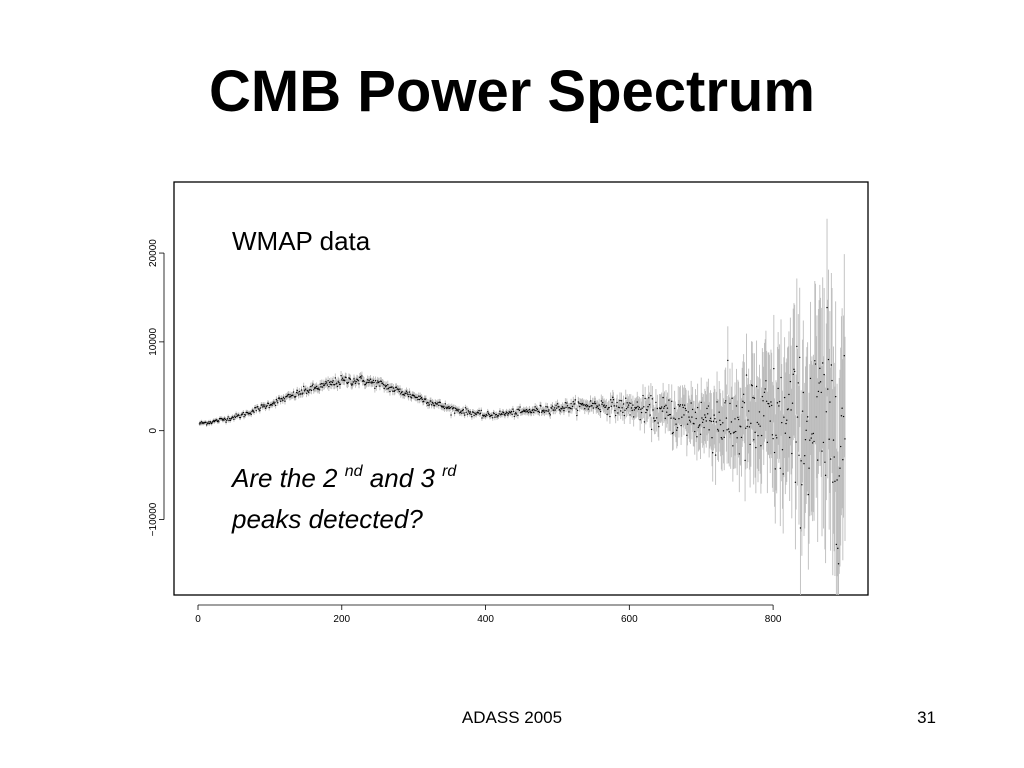 The height and width of the screenshot is (768, 1024). Describe the element at coordinates (512, 91) in the screenshot. I see `slide-title: CMB Power Spectrum` at that location.